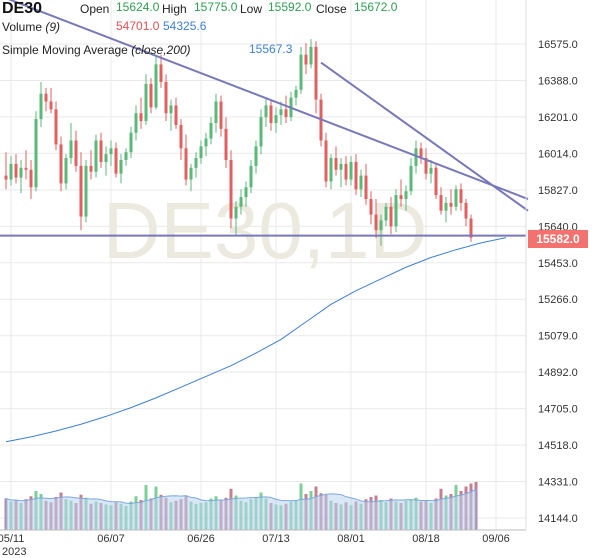  What do you see at coordinates (558, 264) in the screenshot?
I see `y-tick-label: 15453.0` at bounding box center [558, 264].